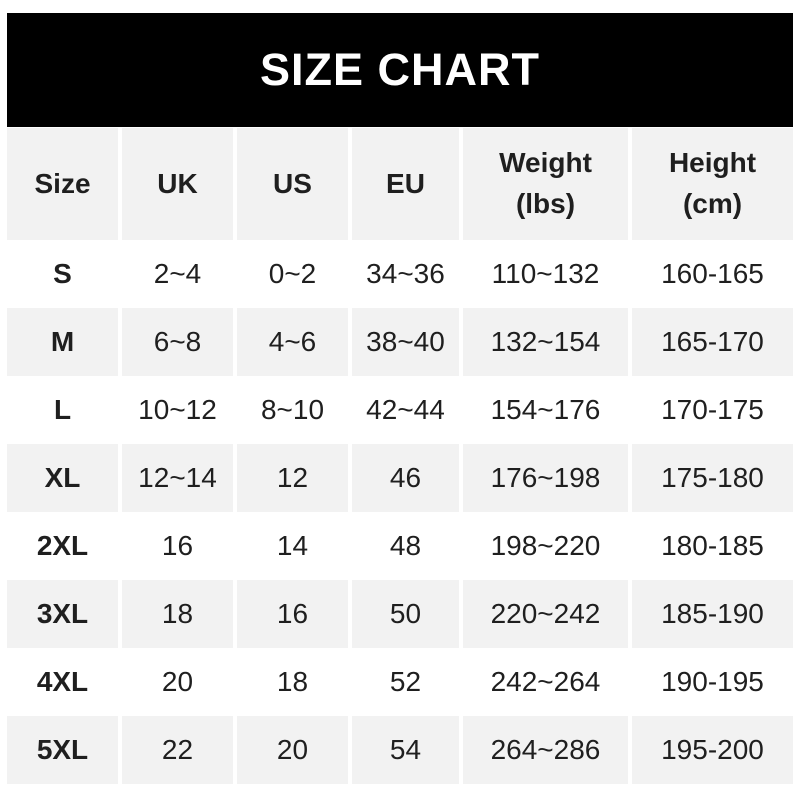 Image resolution: width=800 pixels, height=800 pixels. What do you see at coordinates (405, 681) in the screenshot?
I see `eu-value: 52` at bounding box center [405, 681].